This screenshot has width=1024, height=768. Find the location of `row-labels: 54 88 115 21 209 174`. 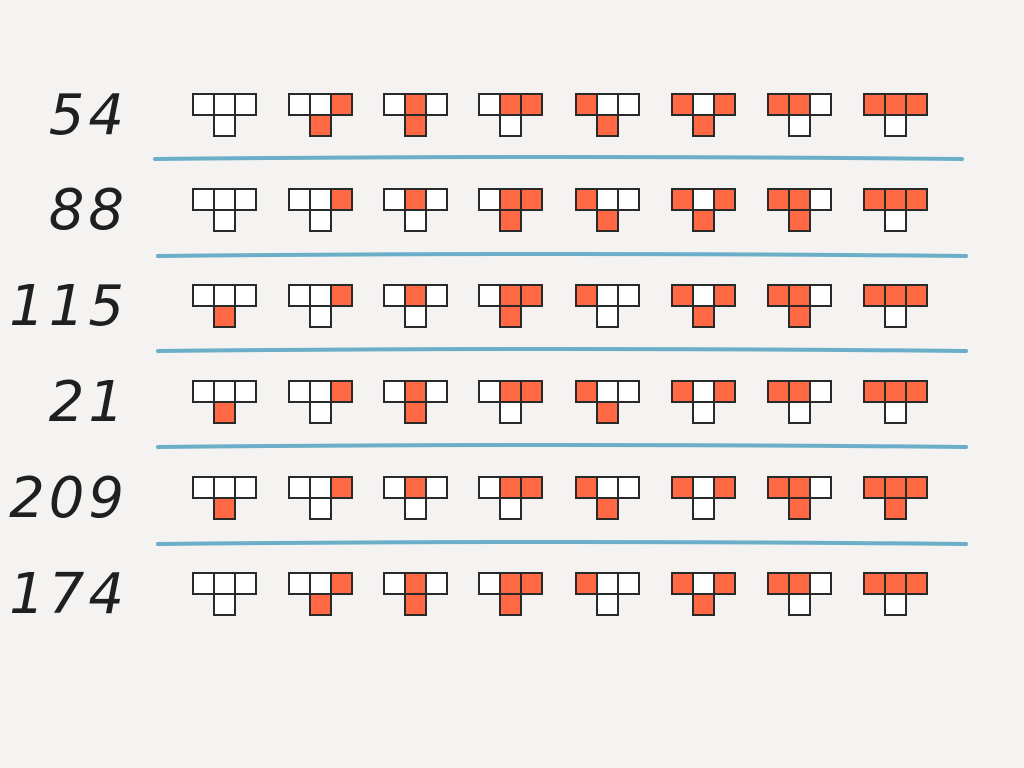

row-labels: 54 88 115 21 209 174 is located at coordinates (68, 355).